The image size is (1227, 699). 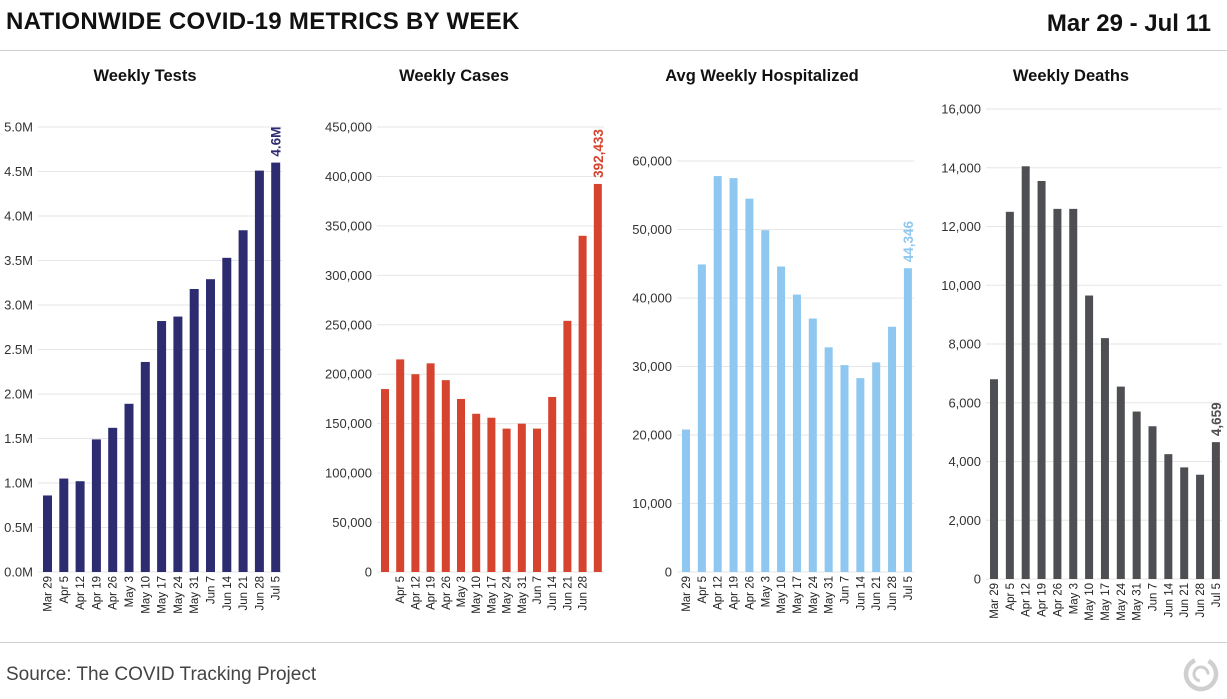 What do you see at coordinates (1071, 76) in the screenshot?
I see `chart-title: Weekly Deaths` at bounding box center [1071, 76].